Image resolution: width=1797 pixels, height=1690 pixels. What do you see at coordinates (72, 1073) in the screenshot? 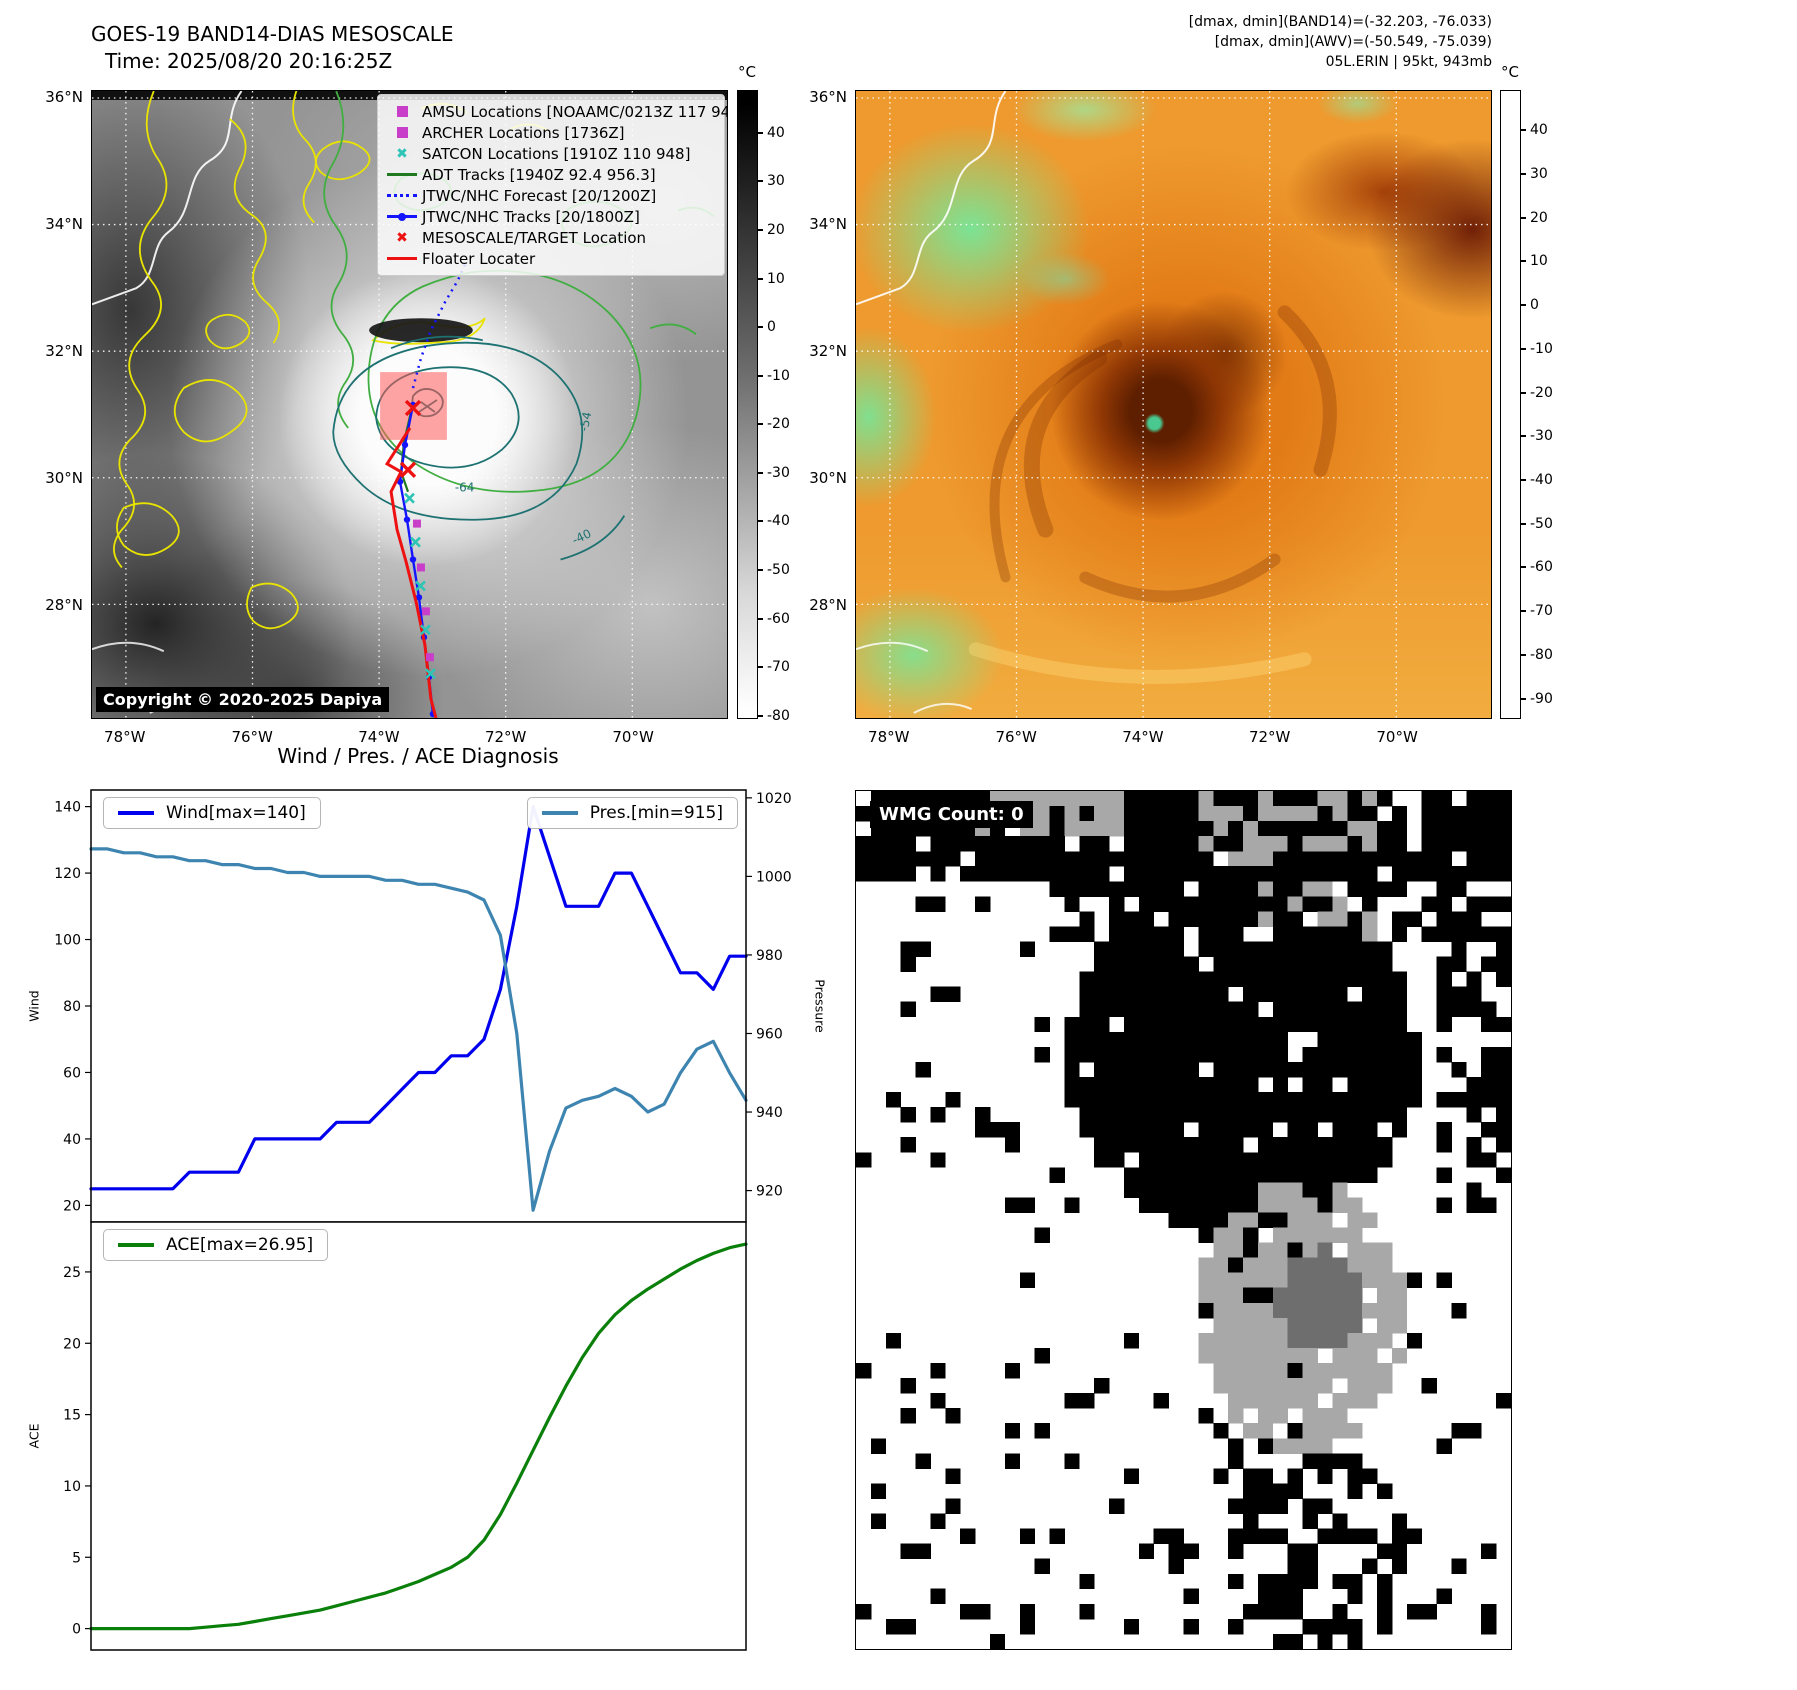
I see `svg-text: 60` at bounding box center [72, 1073].